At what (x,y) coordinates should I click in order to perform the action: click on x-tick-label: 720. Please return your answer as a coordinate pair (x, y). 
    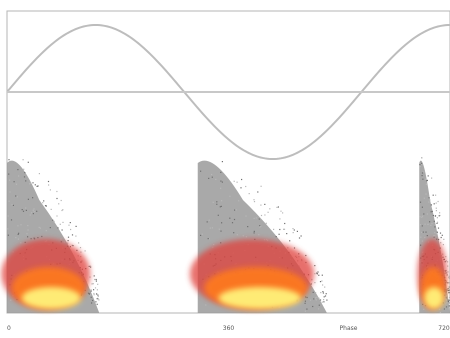
    Looking at the image, I should click on (444, 328).